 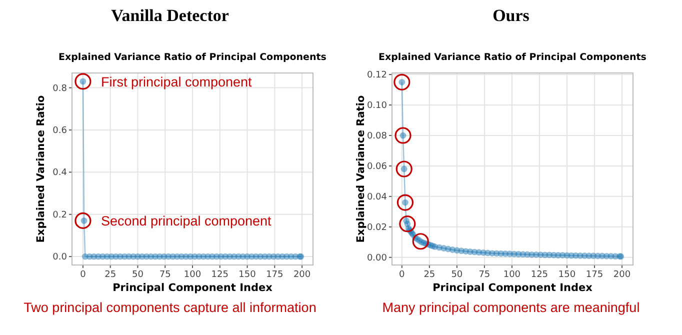 What do you see at coordinates (511, 15) in the screenshot?
I see `chart-title: Ours` at bounding box center [511, 15].